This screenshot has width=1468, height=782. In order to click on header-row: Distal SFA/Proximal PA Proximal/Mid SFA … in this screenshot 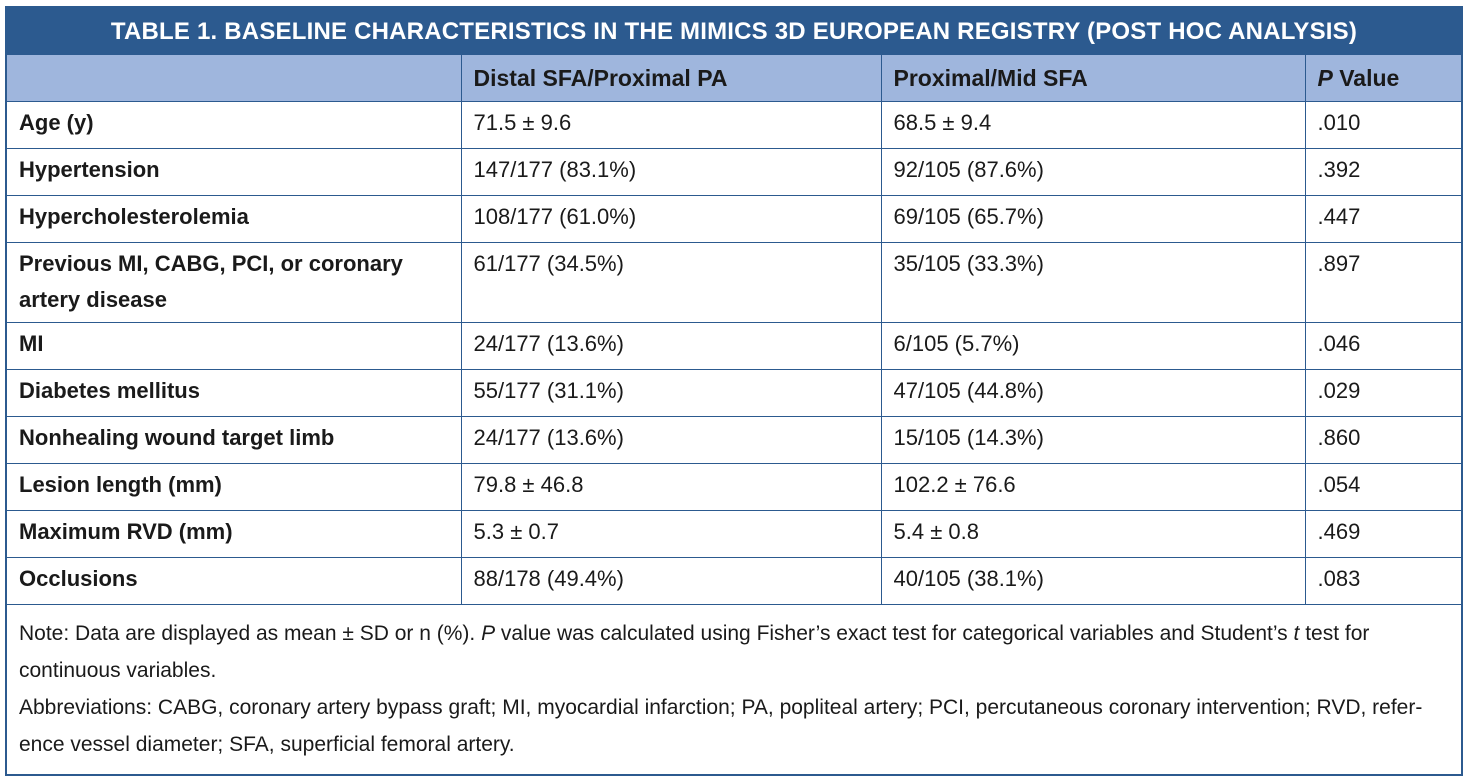, I will do `click(734, 78)`.